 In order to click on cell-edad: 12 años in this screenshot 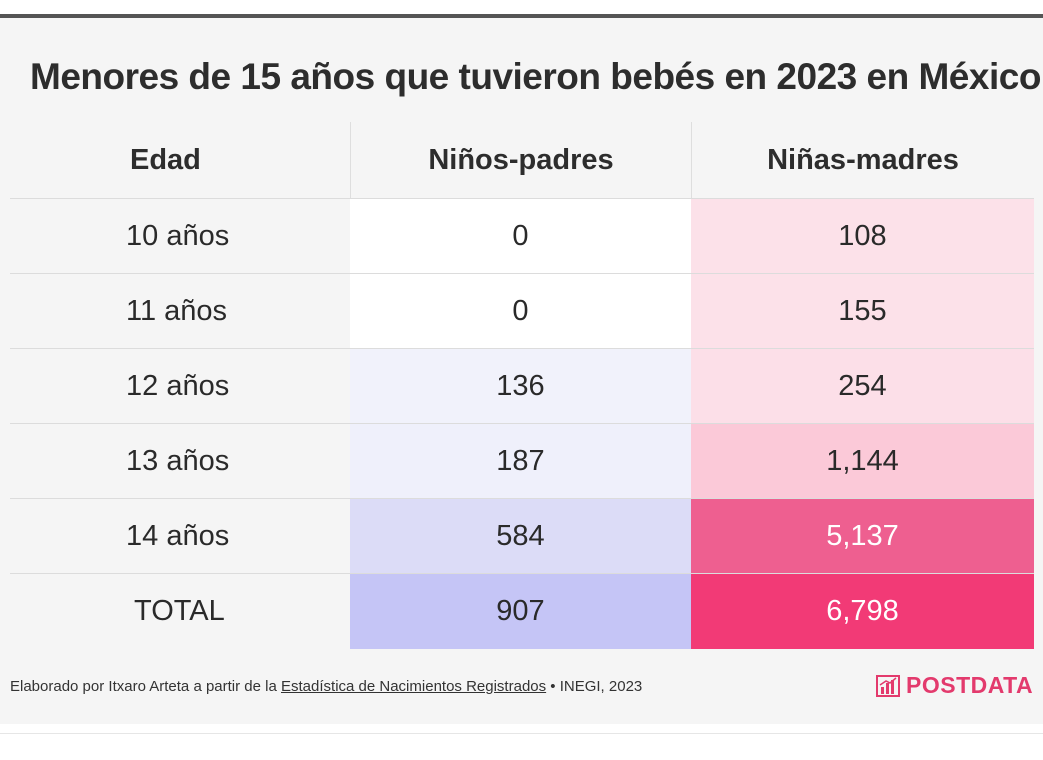, I will do `click(178, 386)`.